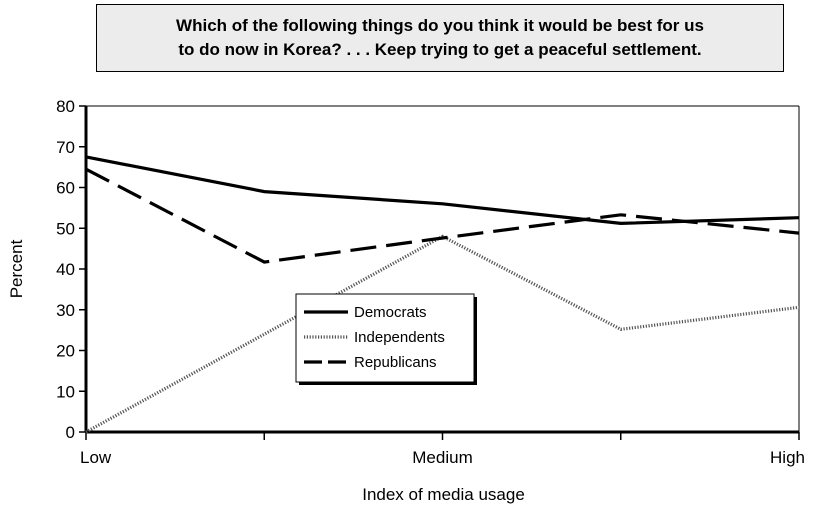 The height and width of the screenshot is (506, 822). I want to click on legend-label-republicans: Republicans, so click(395, 362).